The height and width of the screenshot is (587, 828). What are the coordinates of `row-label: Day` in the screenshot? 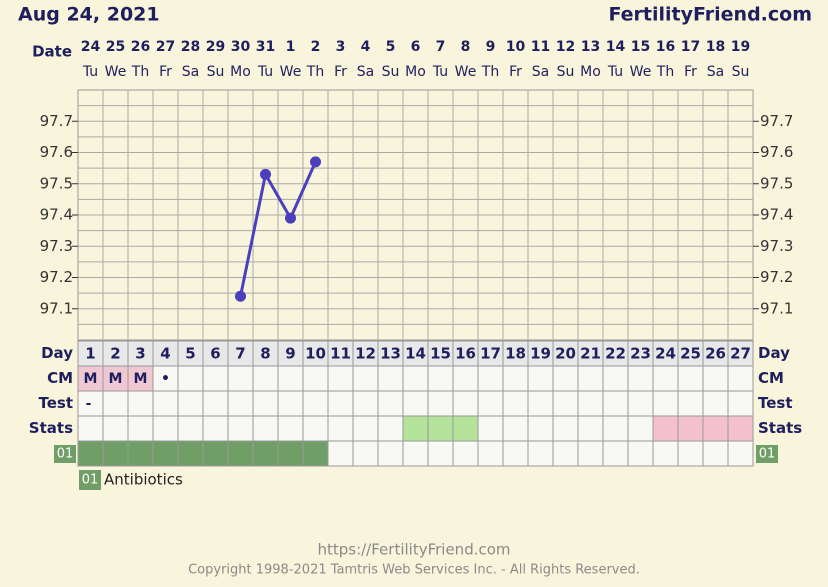 It's located at (57, 353).